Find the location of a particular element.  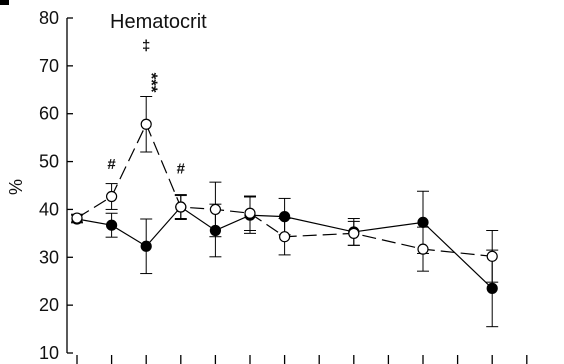

corner-marker is located at coordinates (4, 2).